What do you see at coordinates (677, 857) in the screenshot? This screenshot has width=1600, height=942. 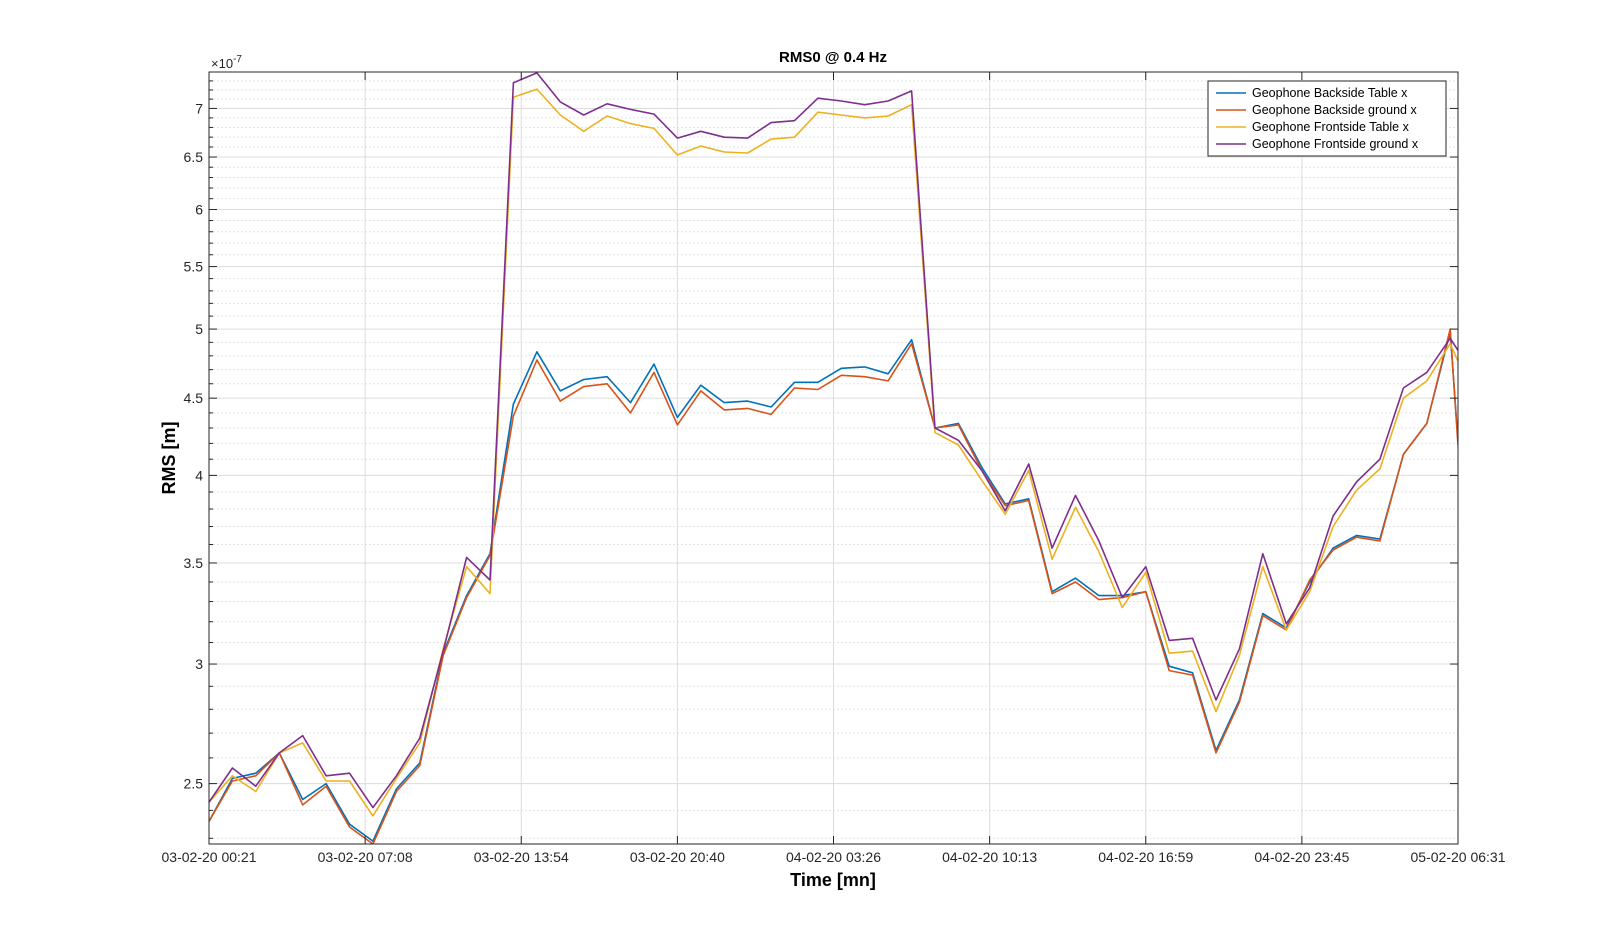 I see `x-tick-label: 03-02-20 20:40` at bounding box center [677, 857].